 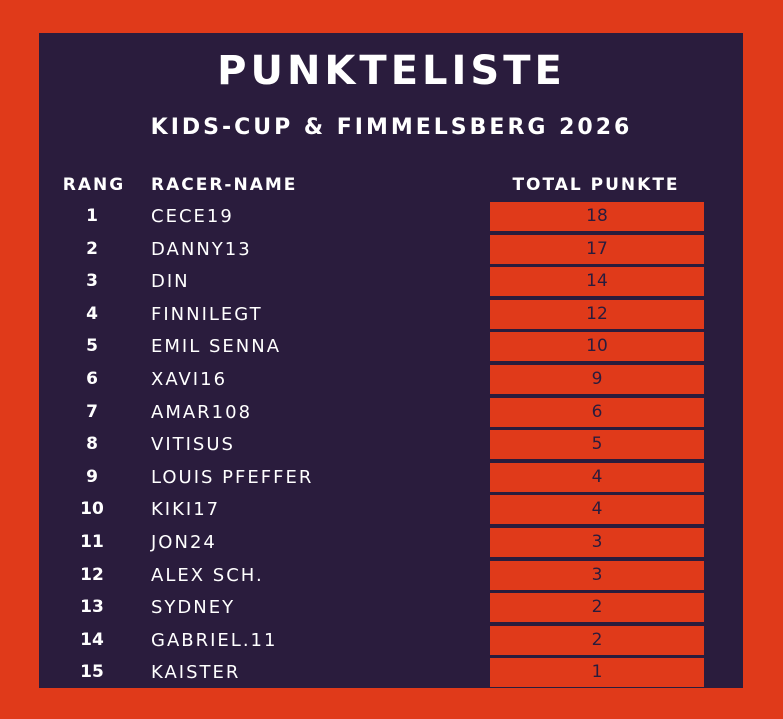 What do you see at coordinates (92, 672) in the screenshot?
I see `rank-cell: 15` at bounding box center [92, 672].